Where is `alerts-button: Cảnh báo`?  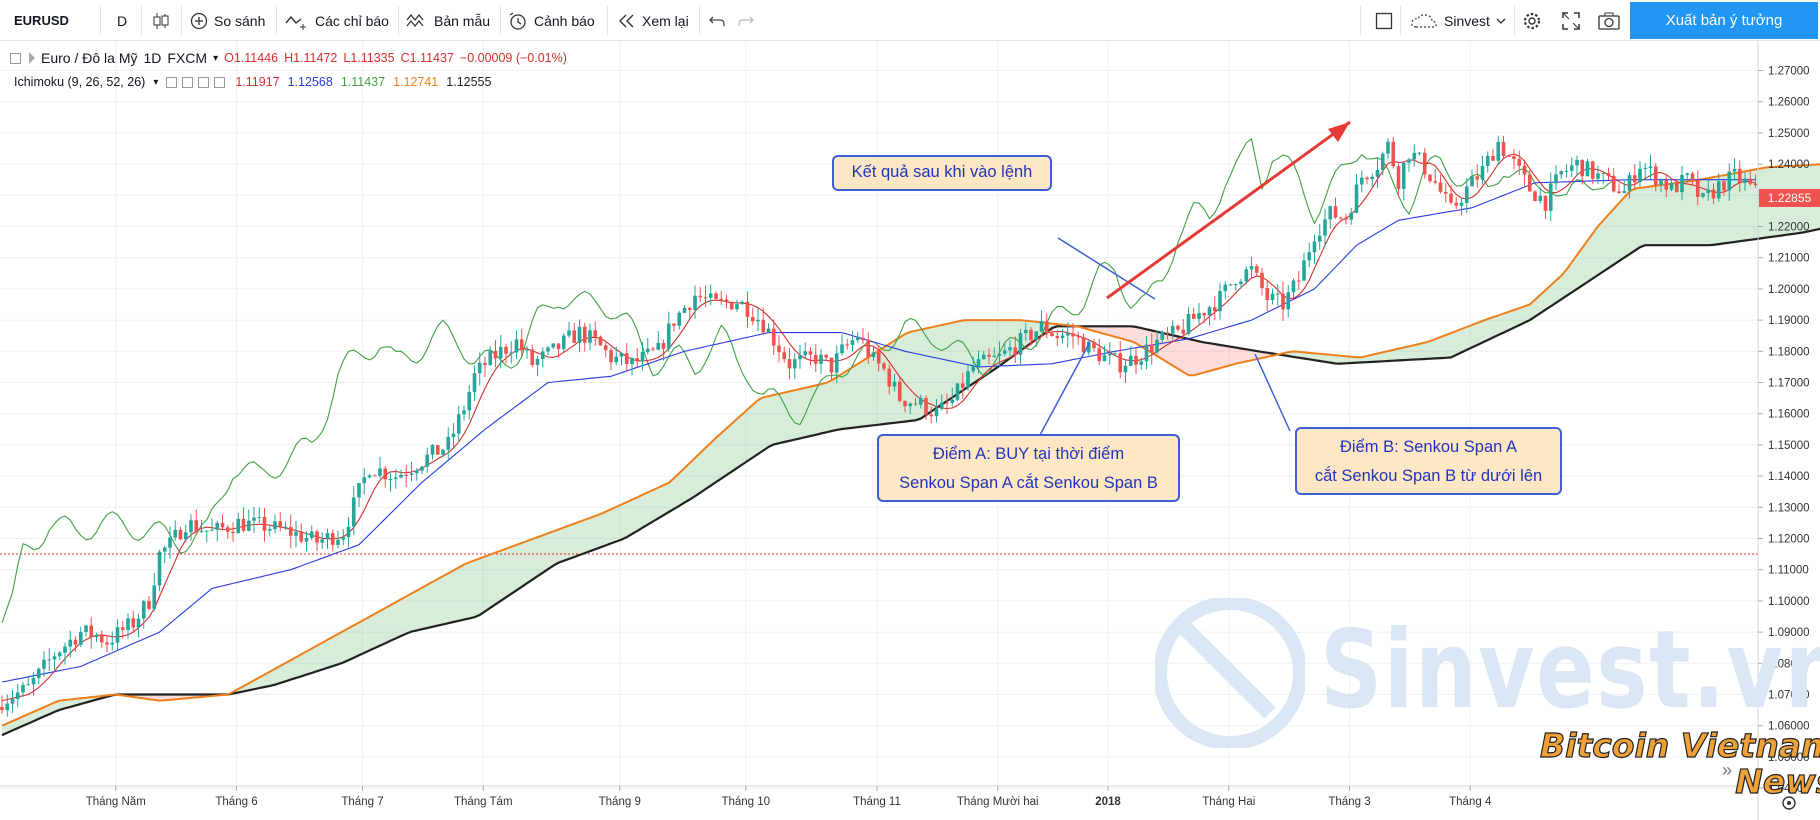
alerts-button: Cảnh báo is located at coordinates (551, 20).